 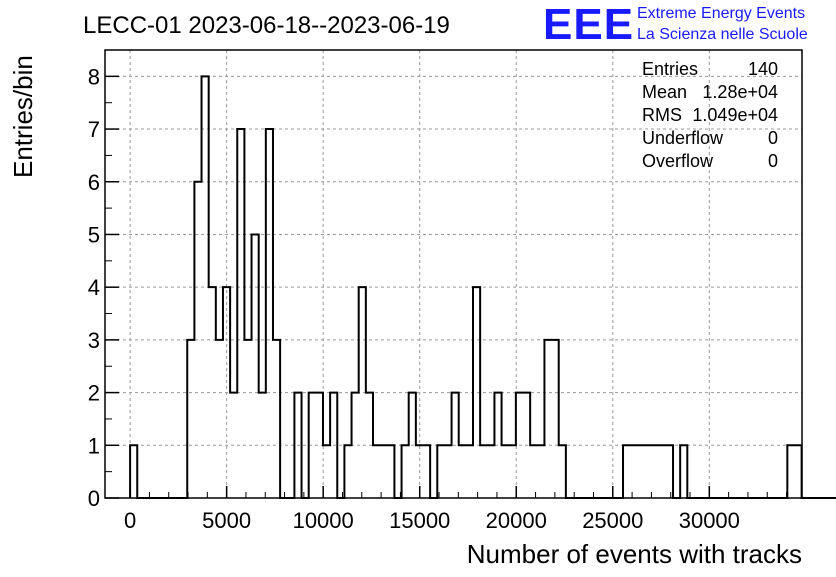 What do you see at coordinates (773, 138) in the screenshot?
I see `stats-underflow-value: 0` at bounding box center [773, 138].